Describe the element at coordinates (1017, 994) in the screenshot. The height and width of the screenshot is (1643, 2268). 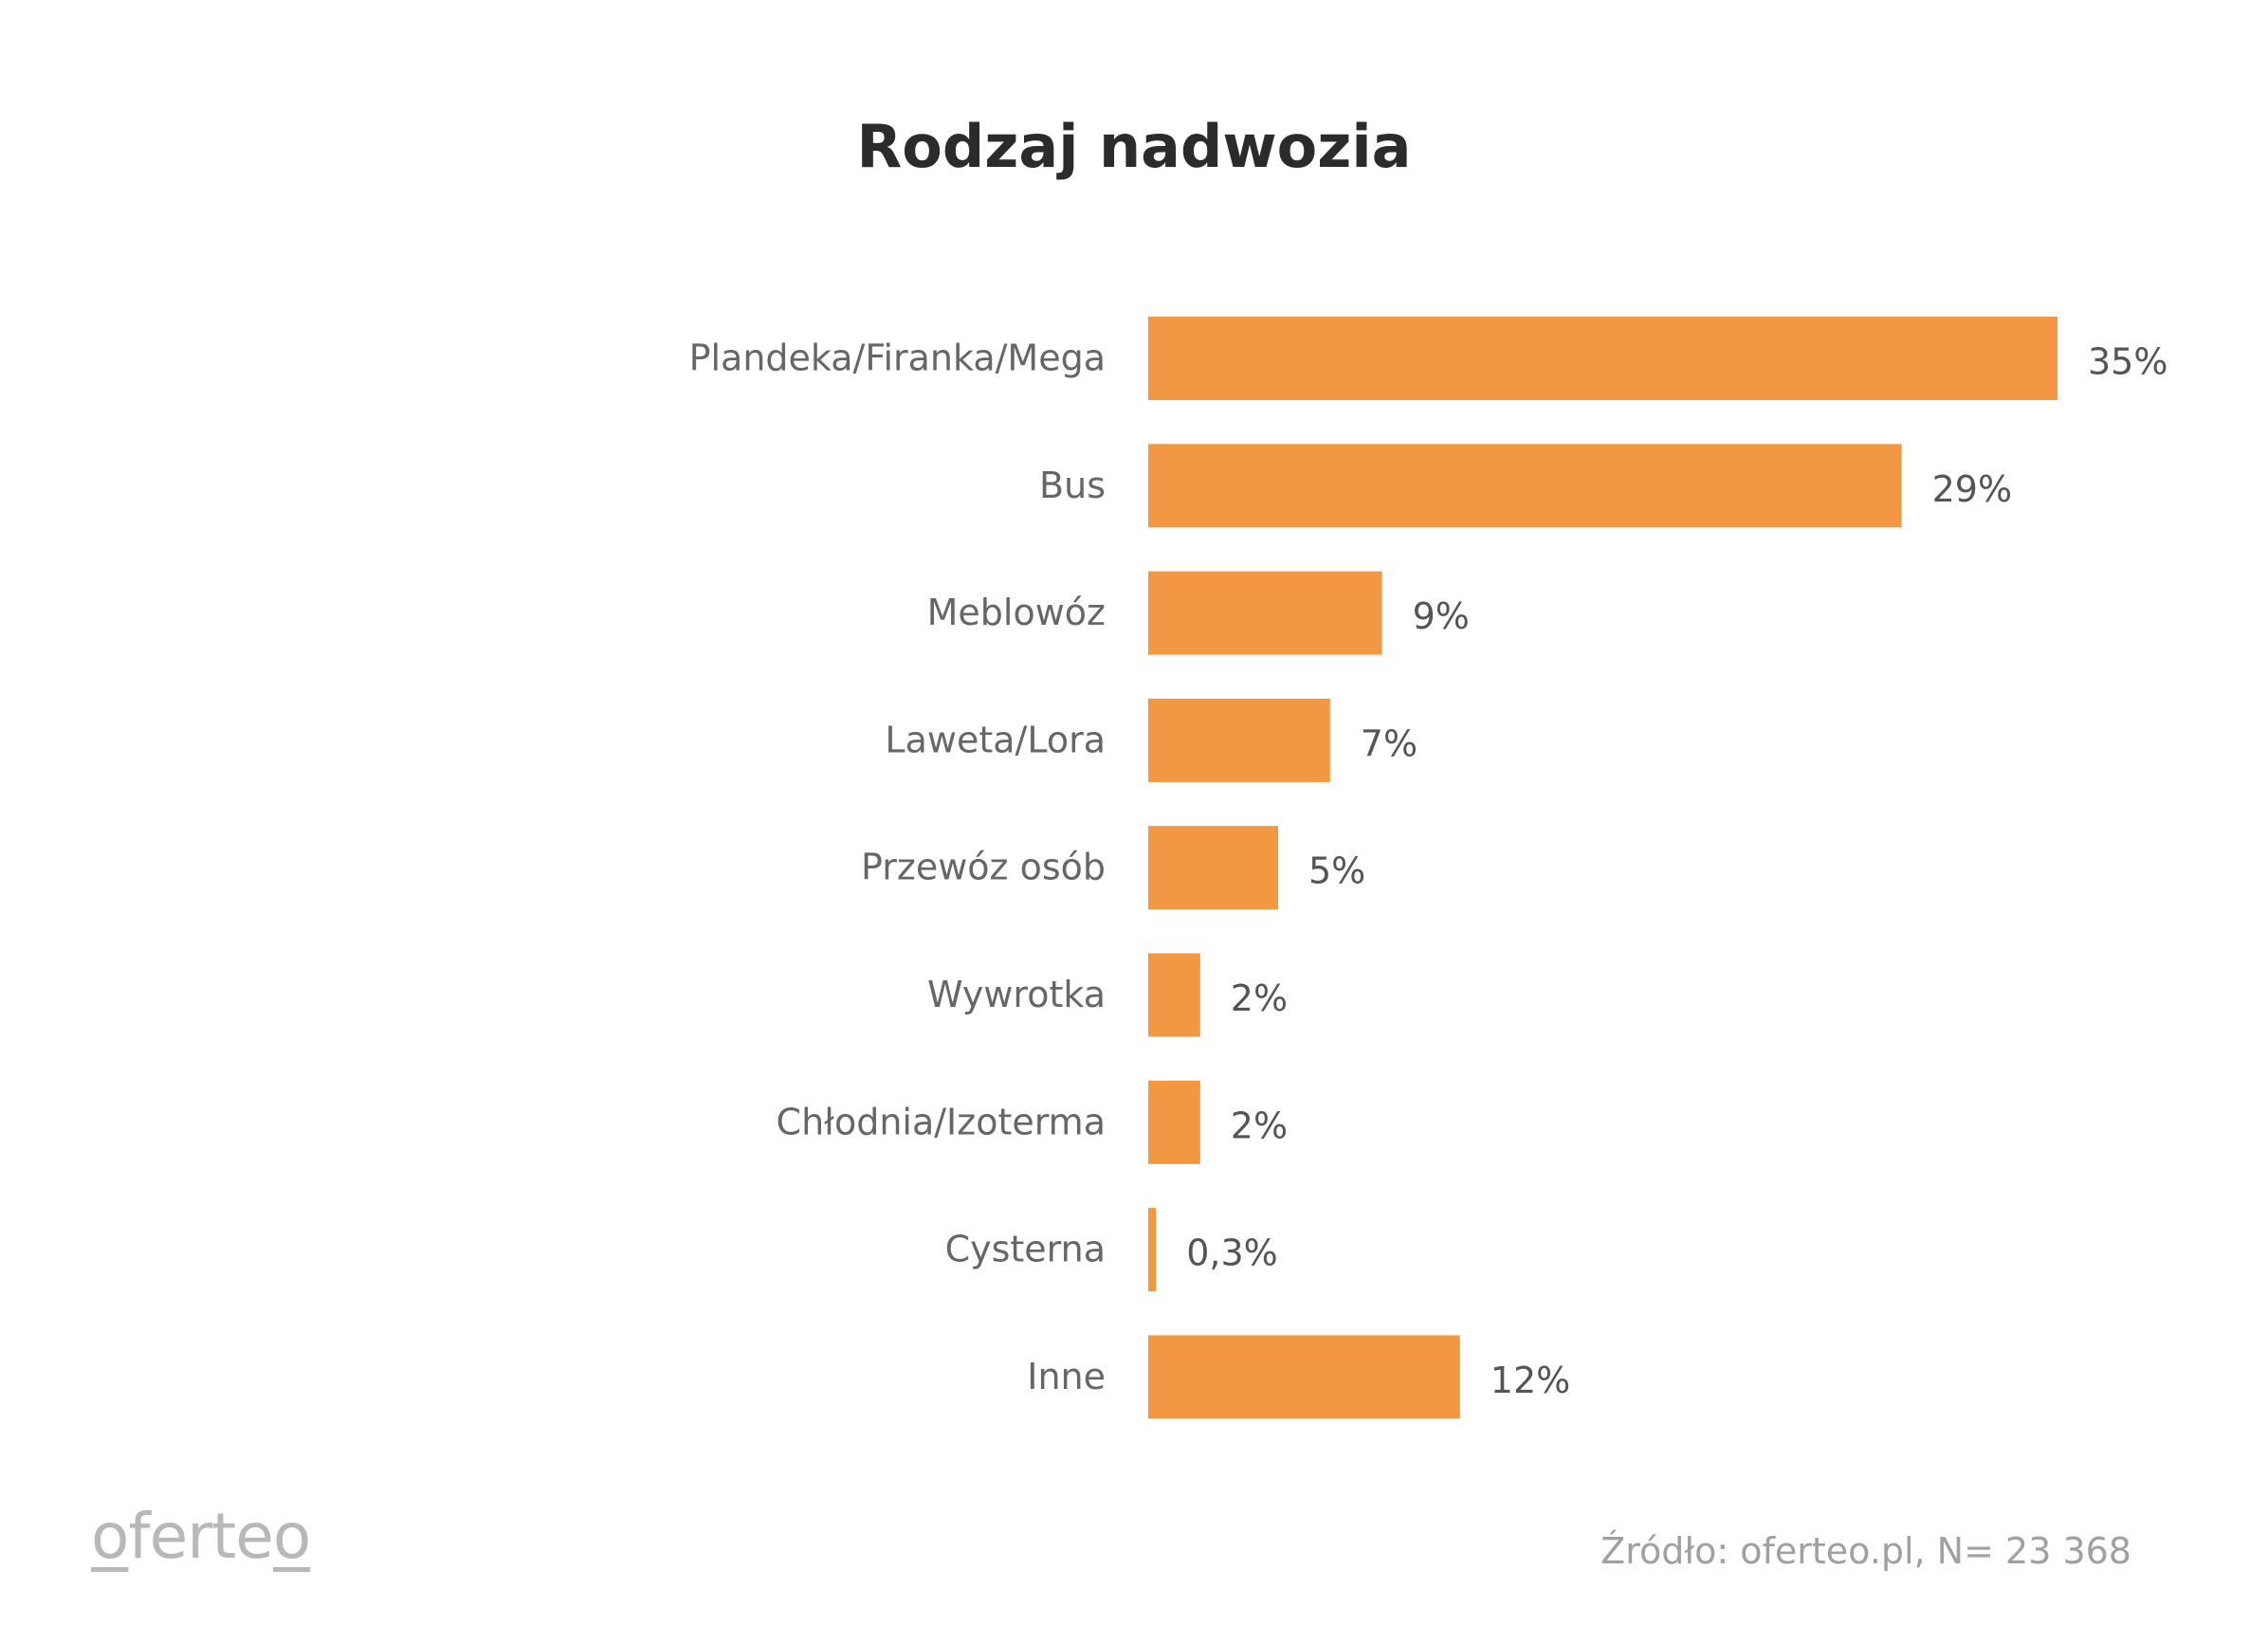
I see `category-label: Wywrotka` at that location.